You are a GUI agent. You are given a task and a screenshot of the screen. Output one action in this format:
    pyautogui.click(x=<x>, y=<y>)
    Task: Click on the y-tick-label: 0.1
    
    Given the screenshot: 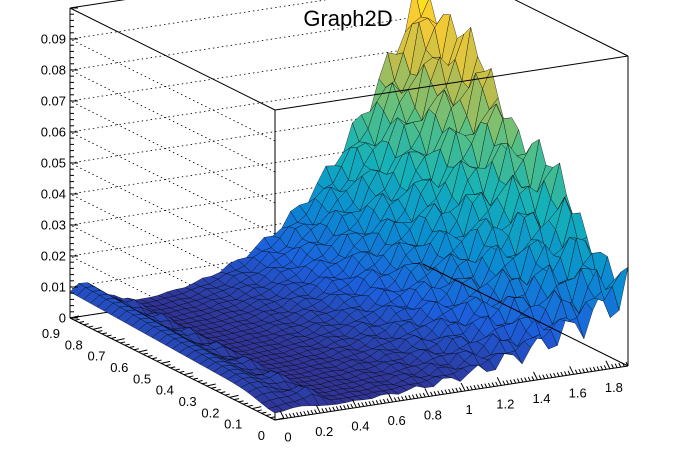 What is the action you would take?
    pyautogui.click(x=233, y=424)
    